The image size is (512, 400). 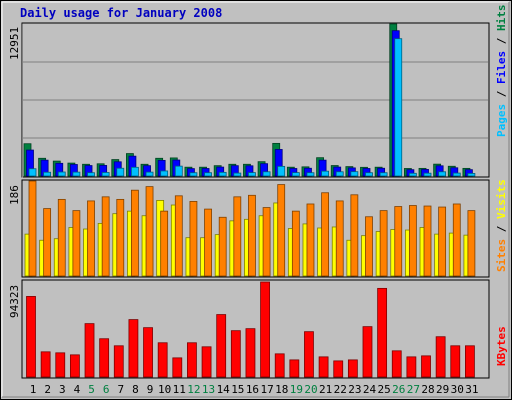 What do you see at coordinates (354, 389) in the screenshot?
I see `x-label-23: 23` at bounding box center [354, 389].